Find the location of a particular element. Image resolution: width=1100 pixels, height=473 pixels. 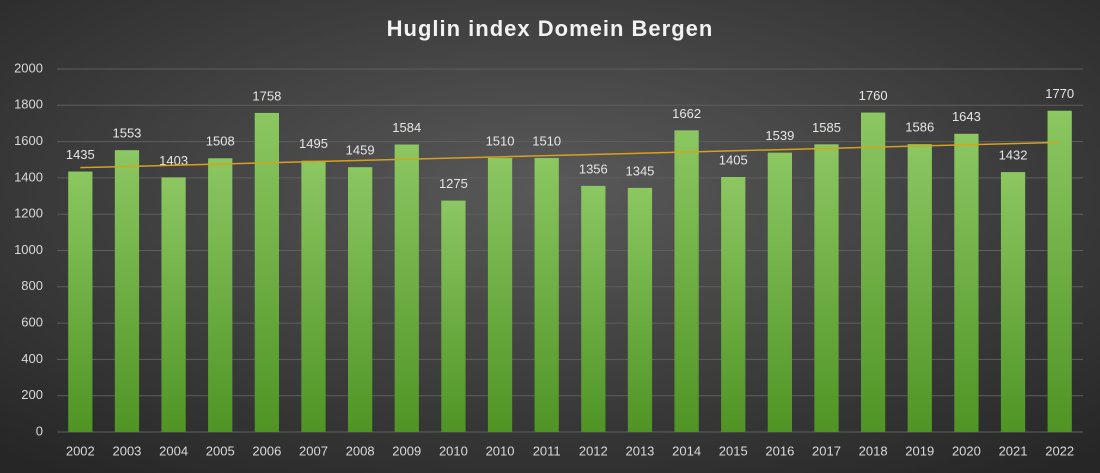

y-tick-label: 0 is located at coordinates (39, 430).